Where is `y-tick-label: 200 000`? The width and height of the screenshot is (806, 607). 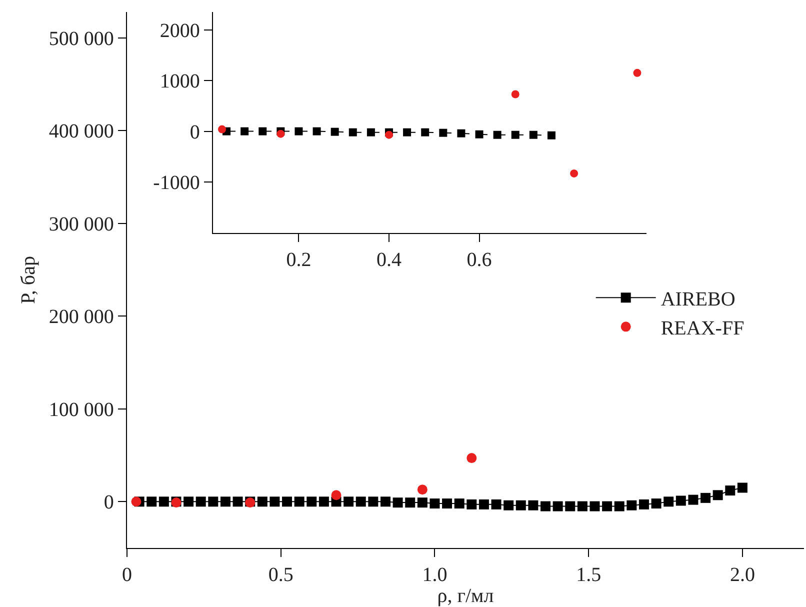
y-tick-label: 200 000 is located at coordinates (81, 317).